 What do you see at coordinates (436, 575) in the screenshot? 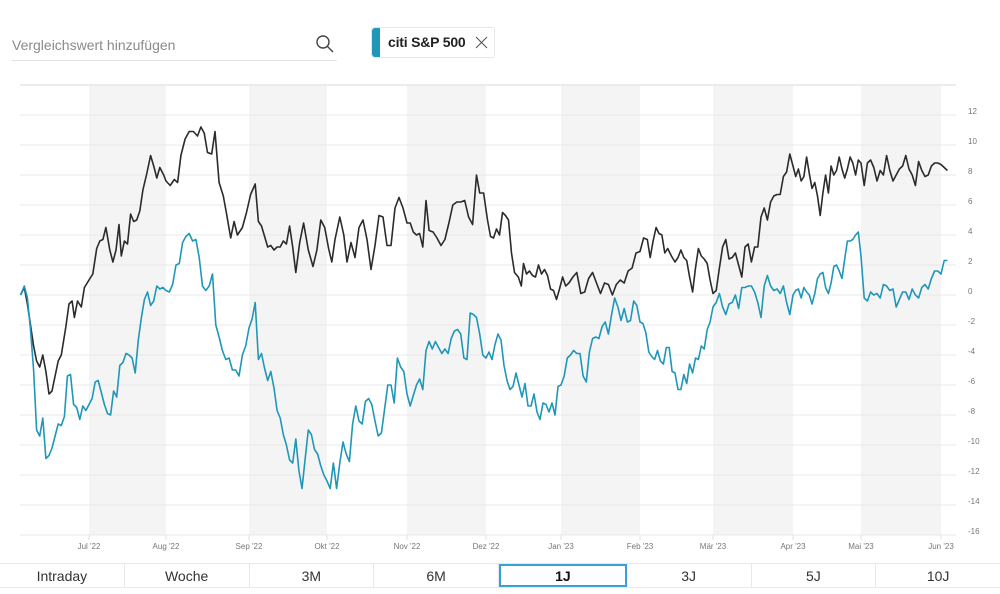
I see `period-button-6m: 6M` at bounding box center [436, 575].